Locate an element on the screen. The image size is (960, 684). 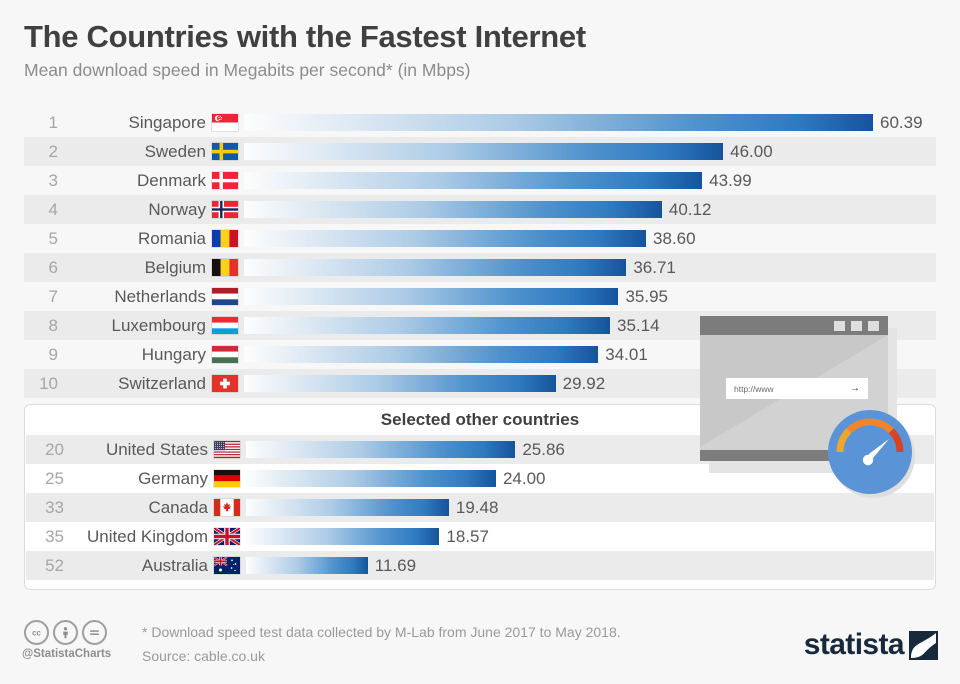
row-content: 2 Sweden 46.00 is located at coordinates (480, 151).